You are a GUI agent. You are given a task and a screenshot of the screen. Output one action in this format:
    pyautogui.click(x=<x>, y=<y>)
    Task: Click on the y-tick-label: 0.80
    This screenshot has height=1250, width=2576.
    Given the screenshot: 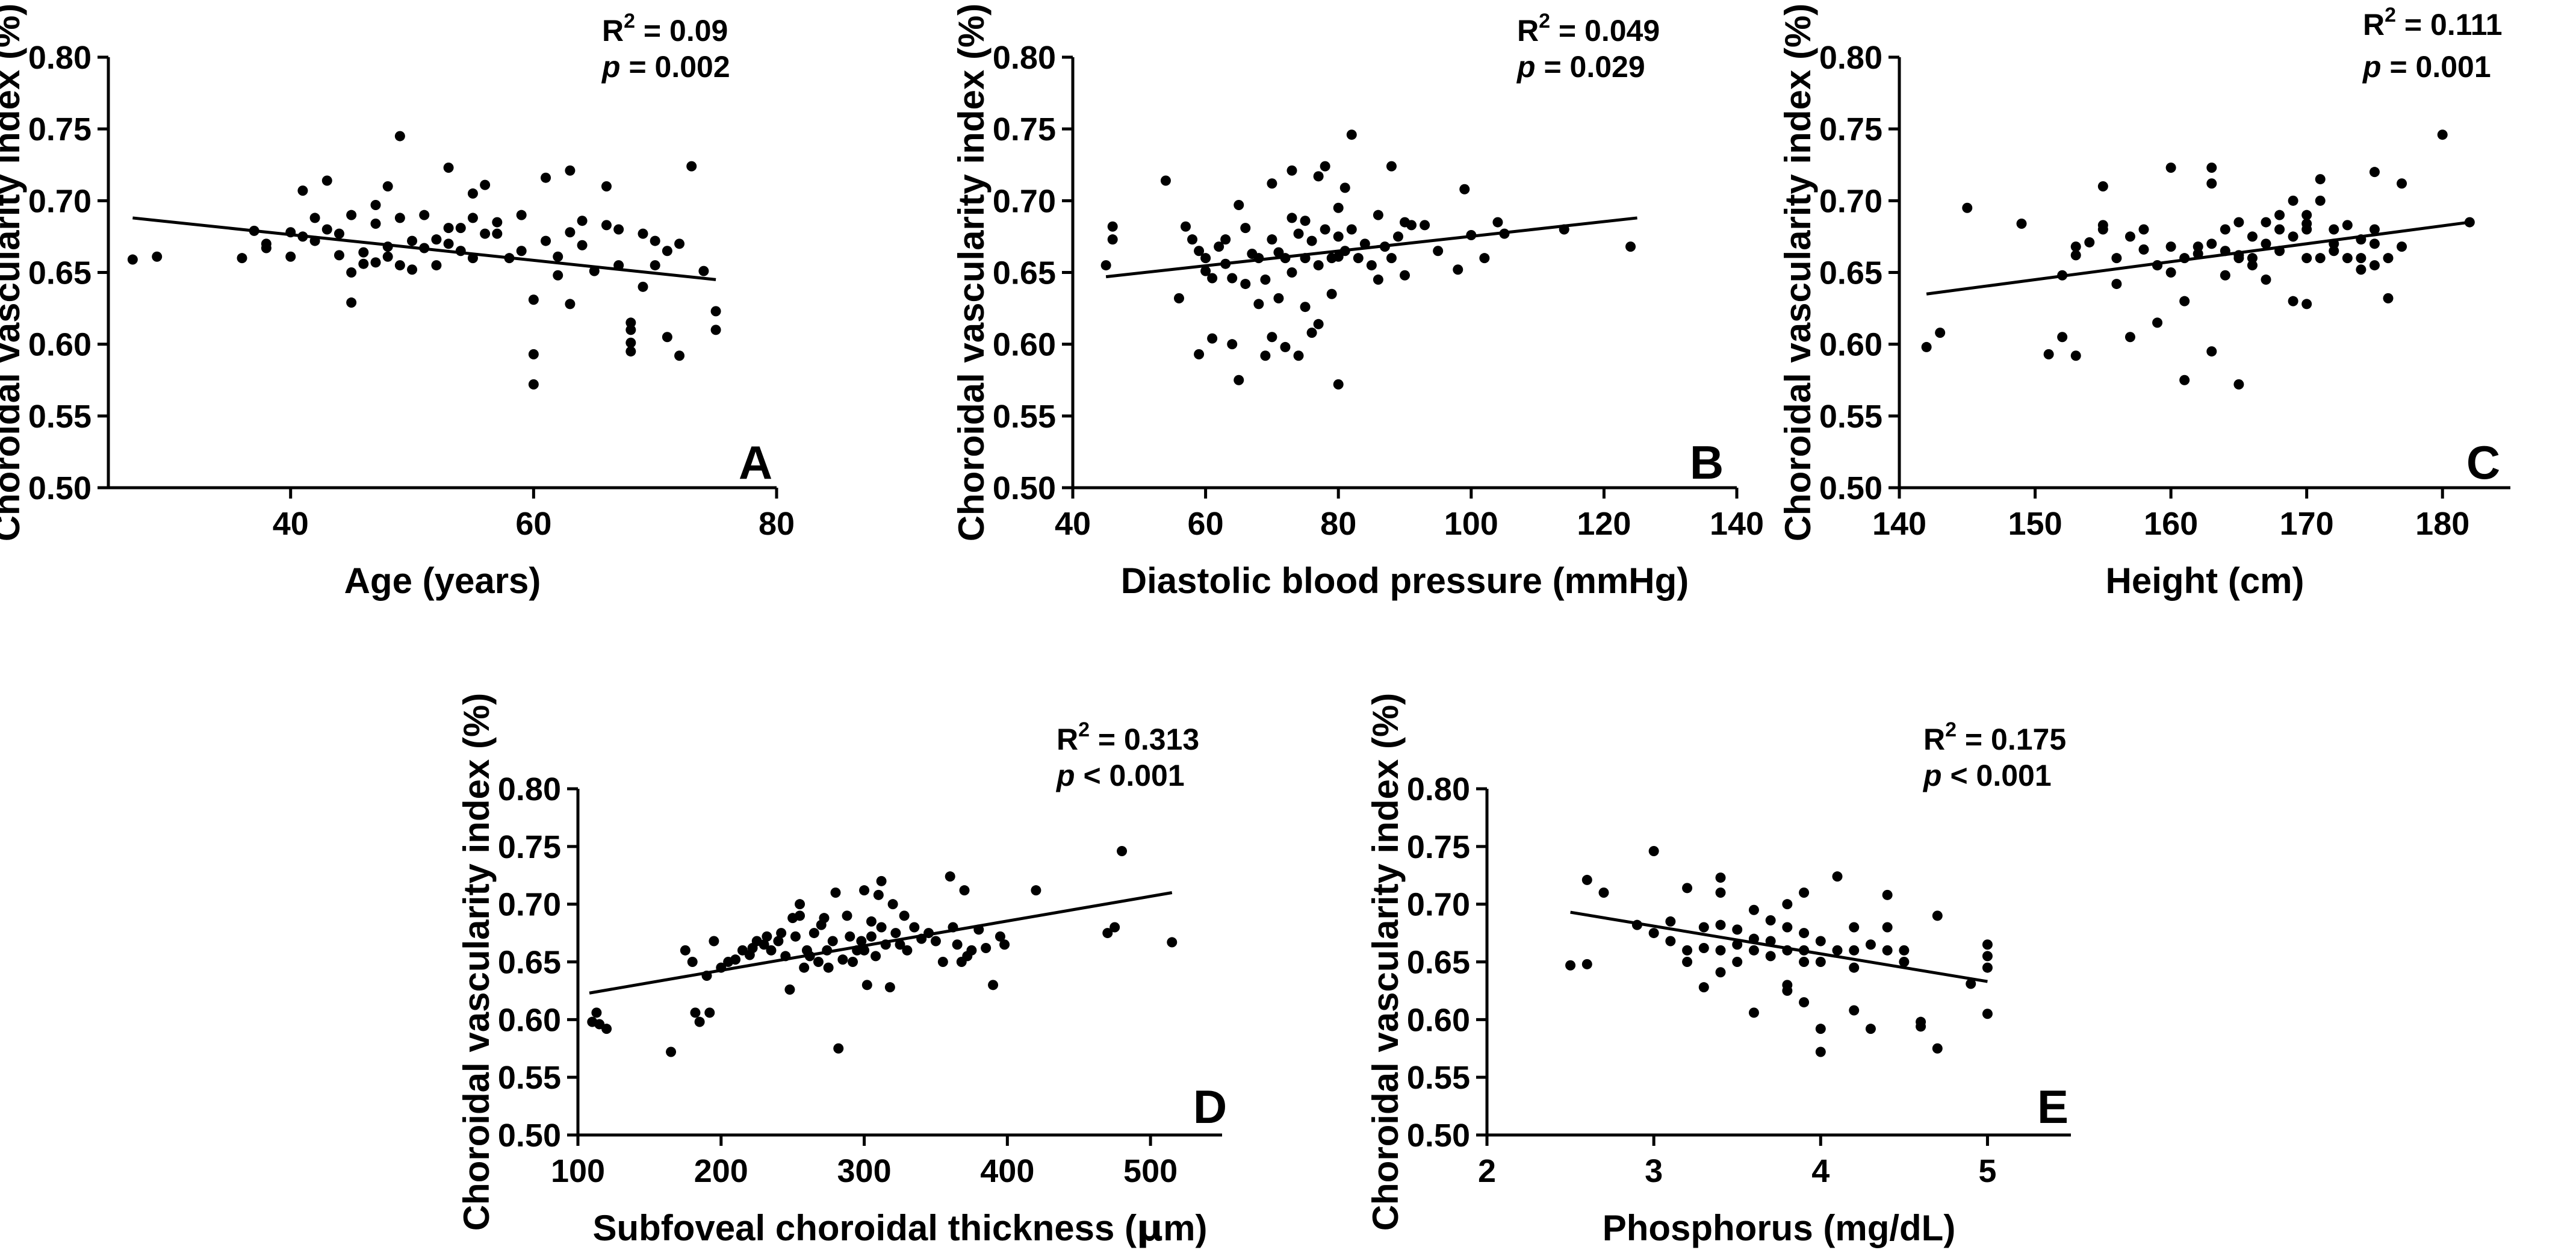 What is the action you would take?
    pyautogui.click(x=1438, y=789)
    